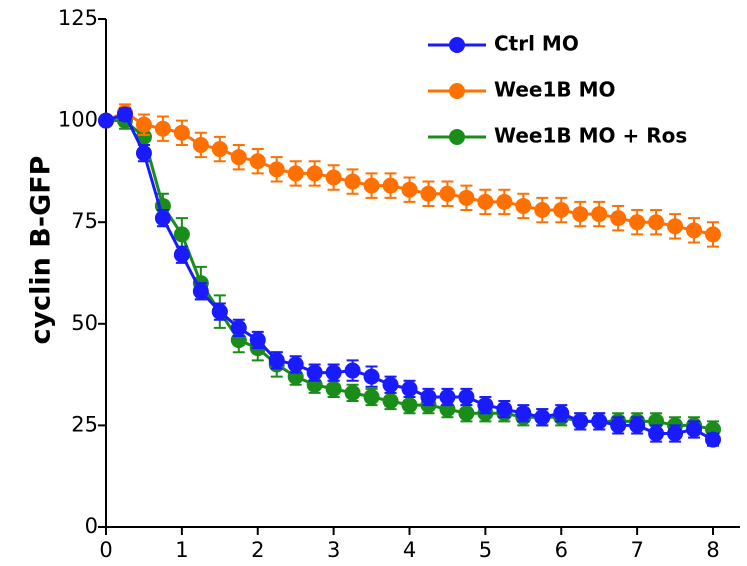 This screenshot has width=747, height=566. I want to click on y-tick-label: 0, so click(91, 526).